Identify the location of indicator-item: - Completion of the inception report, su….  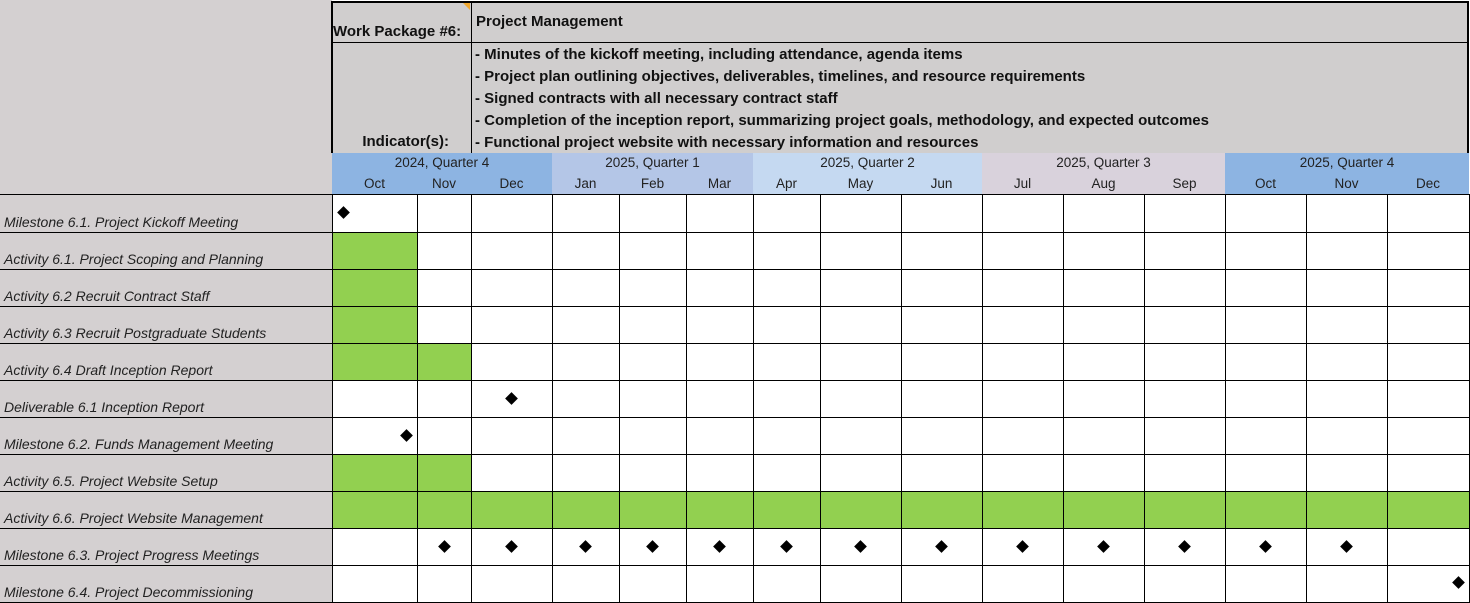
(842, 120).